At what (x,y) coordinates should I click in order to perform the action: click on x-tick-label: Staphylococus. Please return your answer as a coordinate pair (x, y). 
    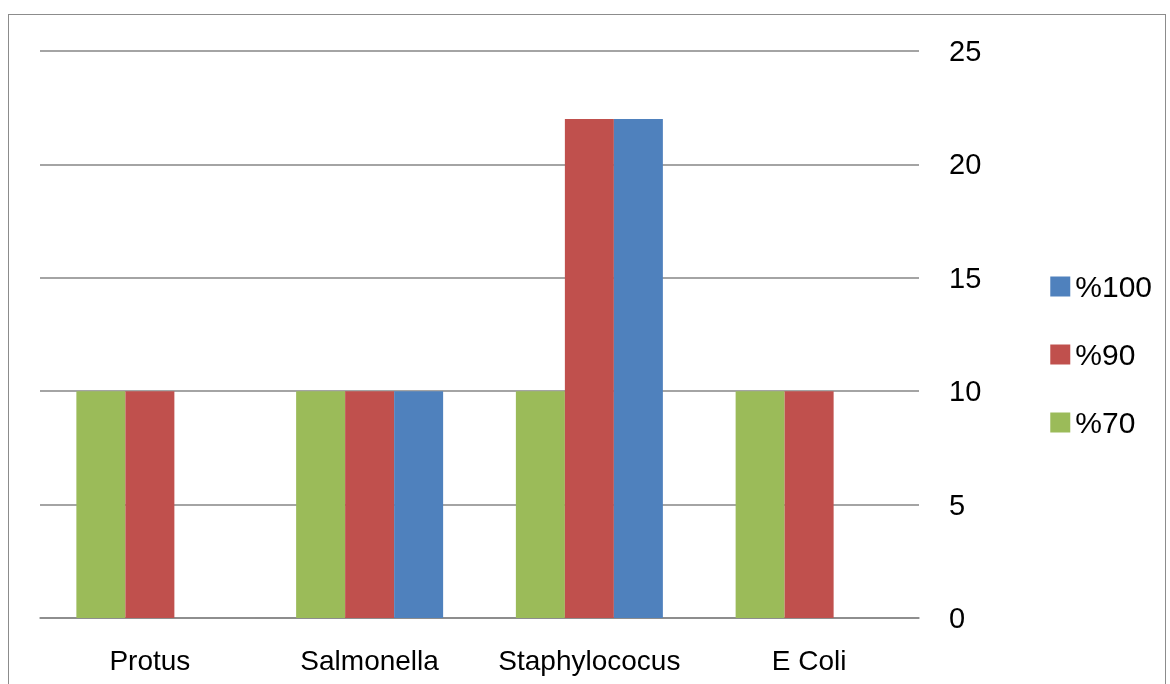
    Looking at the image, I should click on (589, 660).